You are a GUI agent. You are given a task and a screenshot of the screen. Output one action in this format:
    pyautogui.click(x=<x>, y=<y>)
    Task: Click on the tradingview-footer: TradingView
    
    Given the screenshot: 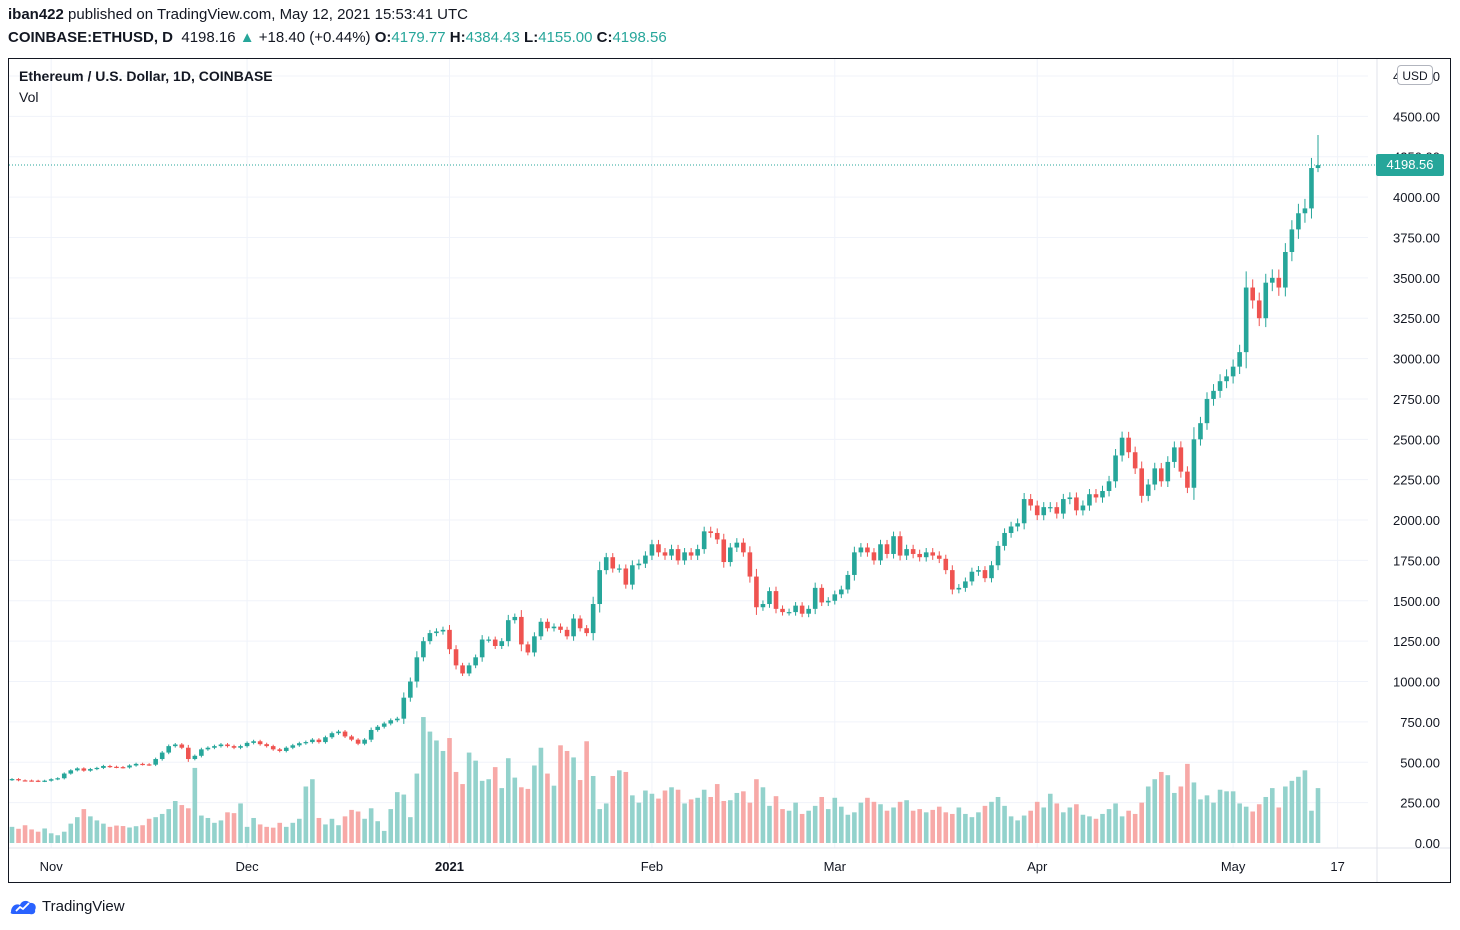 What is the action you would take?
    pyautogui.click(x=66, y=906)
    